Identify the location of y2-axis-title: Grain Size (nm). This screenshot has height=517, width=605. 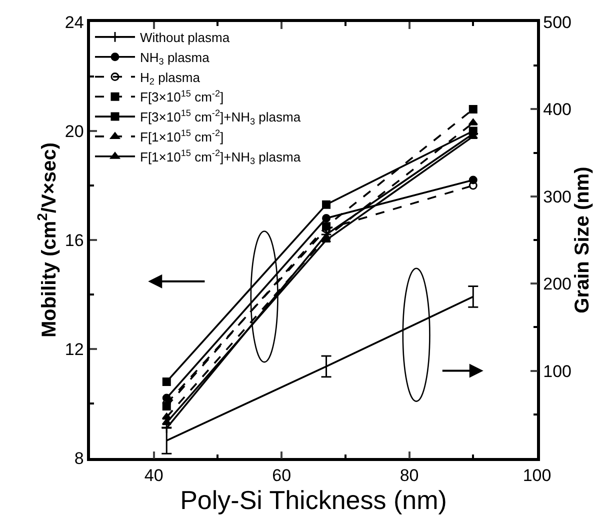
(583, 240).